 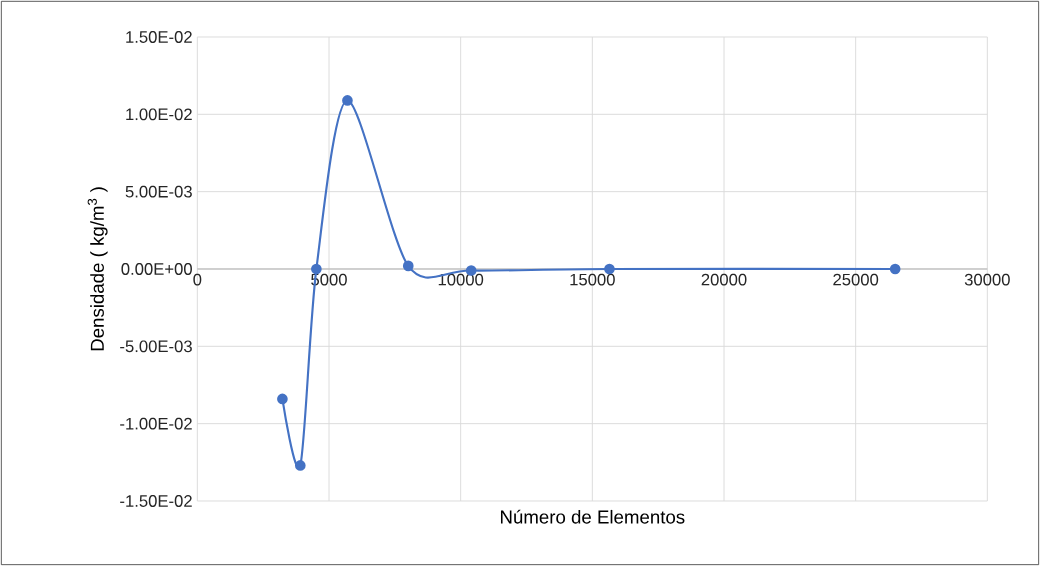 I want to click on x-tick-label: 20000, so click(x=724, y=279).